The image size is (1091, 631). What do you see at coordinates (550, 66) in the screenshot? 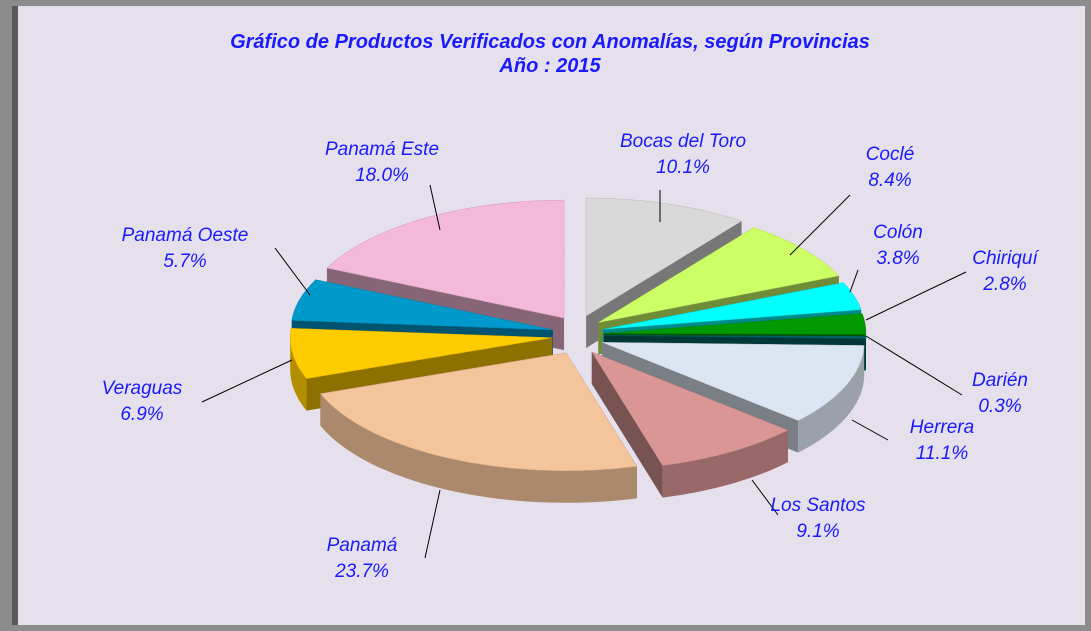
I see `chart-subtitle: Año : 2015` at bounding box center [550, 66].